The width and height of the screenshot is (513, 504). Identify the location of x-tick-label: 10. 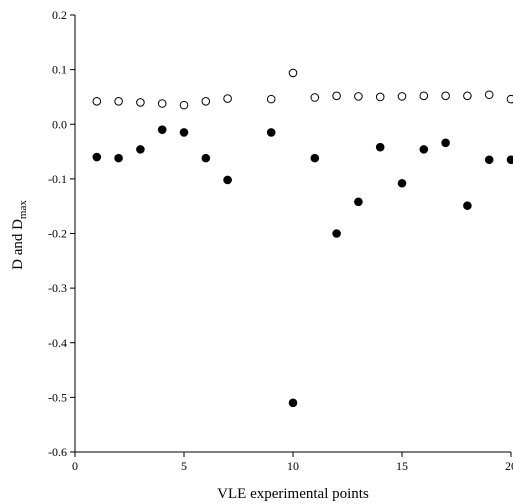
(293, 466).